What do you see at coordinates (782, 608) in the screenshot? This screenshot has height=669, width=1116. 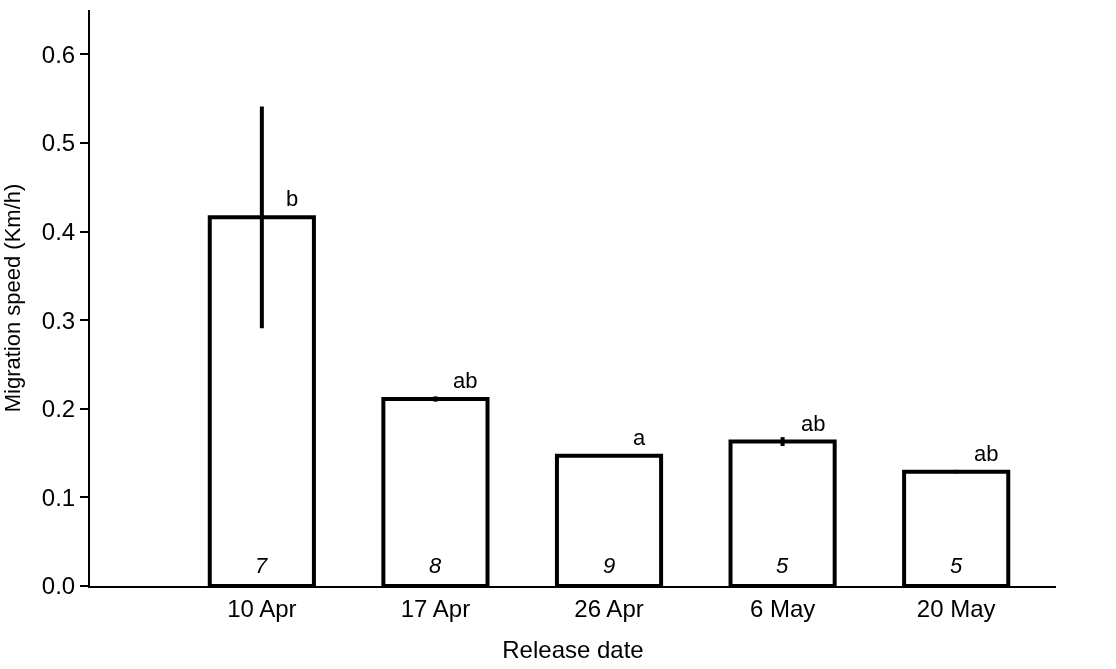 I see `x-tick-label: 6 May` at bounding box center [782, 608].